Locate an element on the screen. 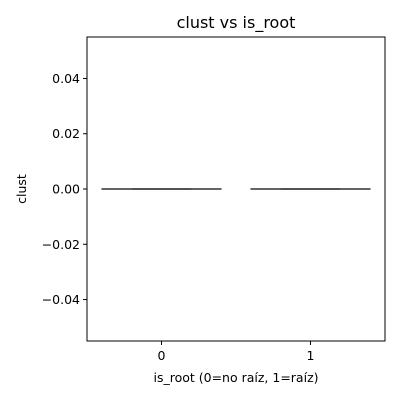 The height and width of the screenshot is (400, 400). y-tick-label: 0.00 is located at coordinates (66, 189).